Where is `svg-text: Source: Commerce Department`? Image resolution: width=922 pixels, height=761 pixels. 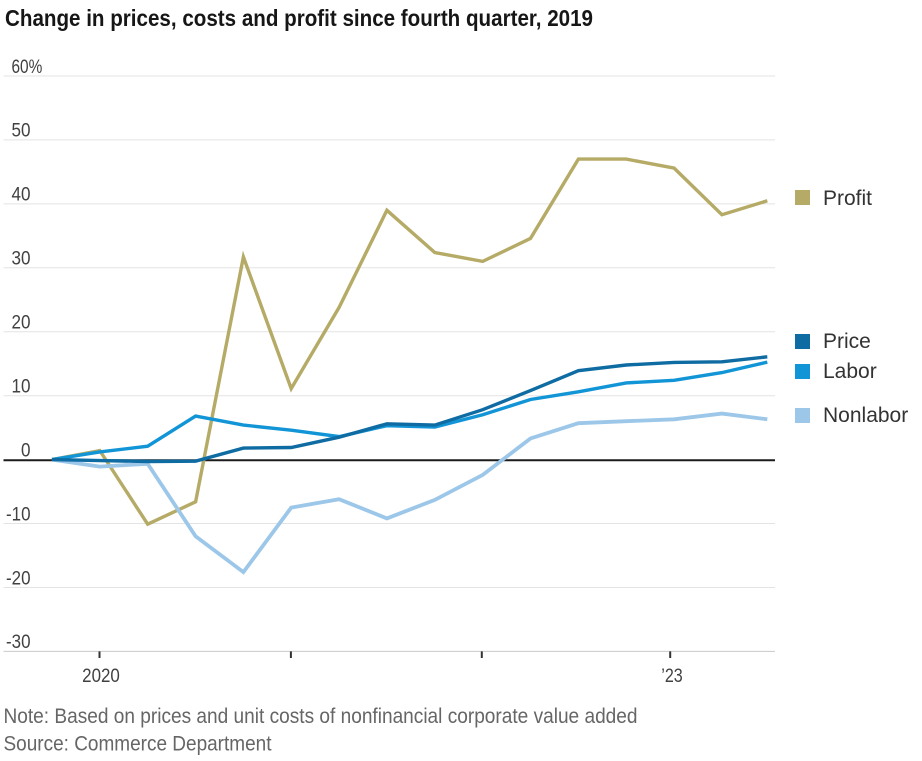 svg-text: Source: Commerce Department is located at coordinates (138, 744).